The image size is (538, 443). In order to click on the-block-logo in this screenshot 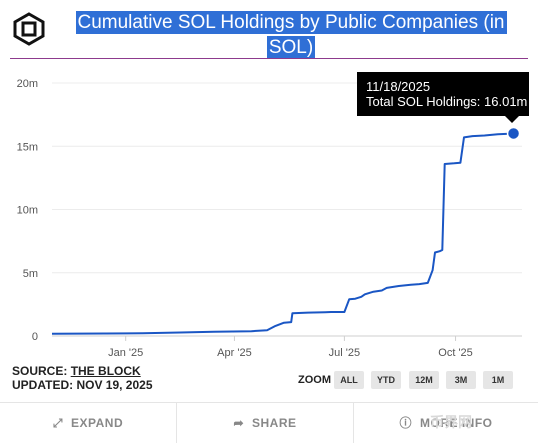, I will do `click(29, 29)`.